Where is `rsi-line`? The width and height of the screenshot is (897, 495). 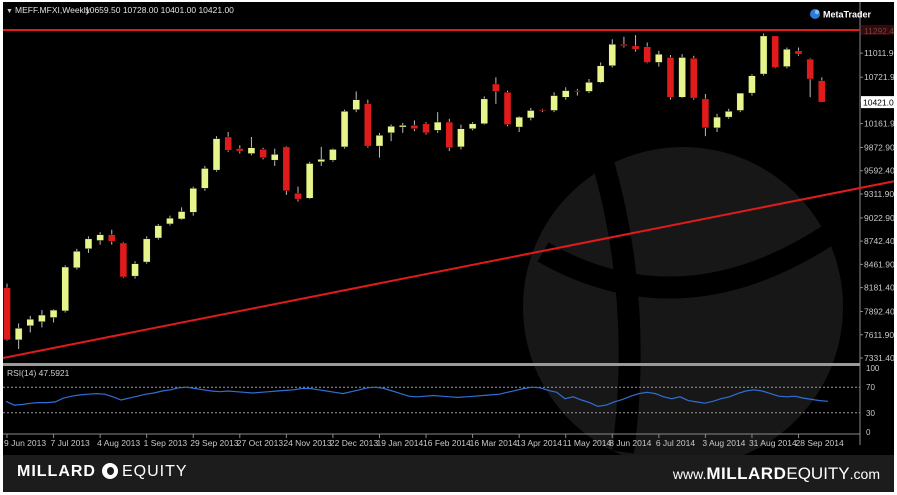
rsi-line is located at coordinates (417, 397).